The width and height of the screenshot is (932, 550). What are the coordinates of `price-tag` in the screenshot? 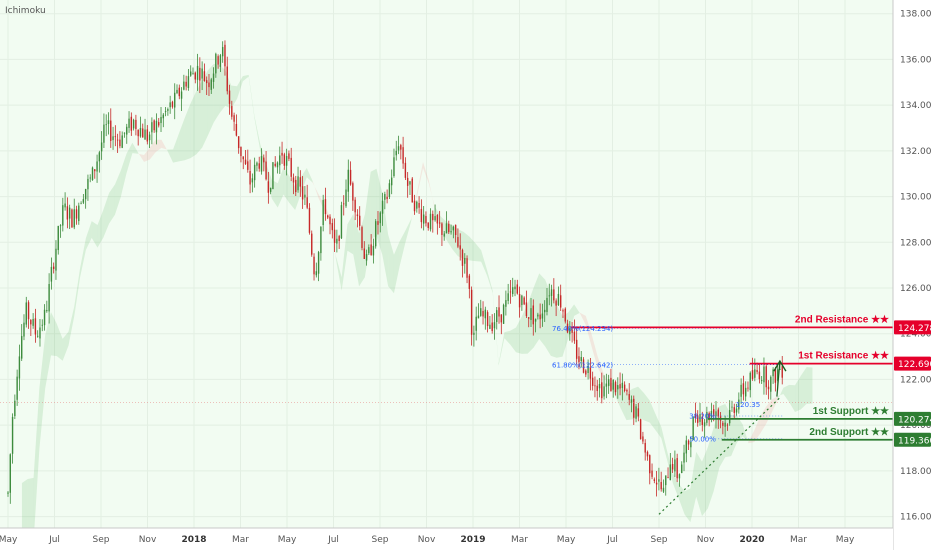 It's located at (912, 363).